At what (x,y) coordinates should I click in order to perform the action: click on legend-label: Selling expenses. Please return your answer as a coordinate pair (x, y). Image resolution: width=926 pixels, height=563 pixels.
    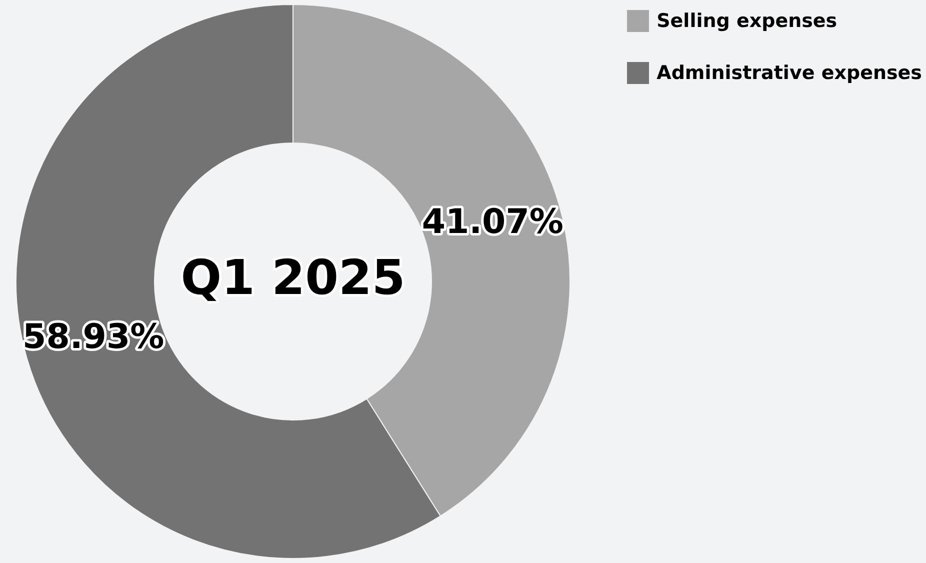
    Looking at the image, I should click on (747, 21).